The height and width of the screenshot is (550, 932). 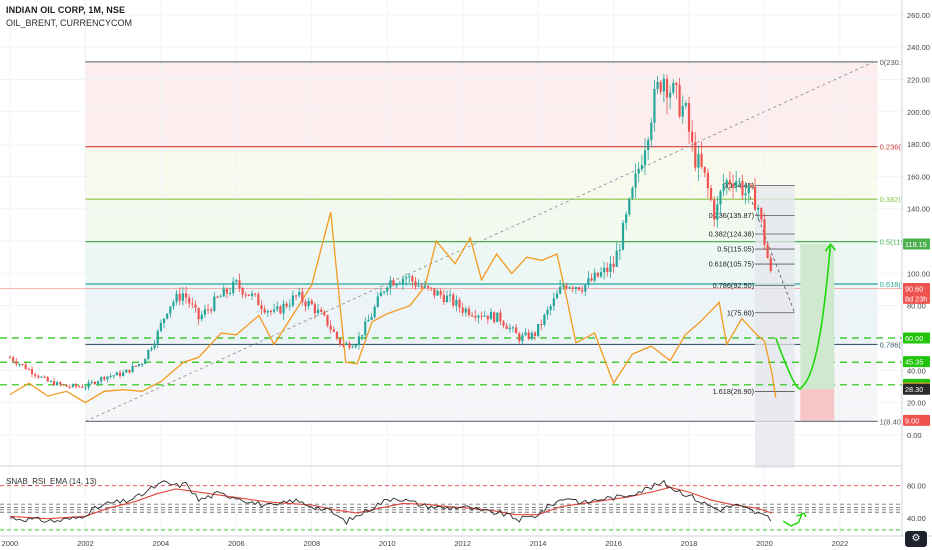 I want to click on fib-band, so click(x=481, y=104).